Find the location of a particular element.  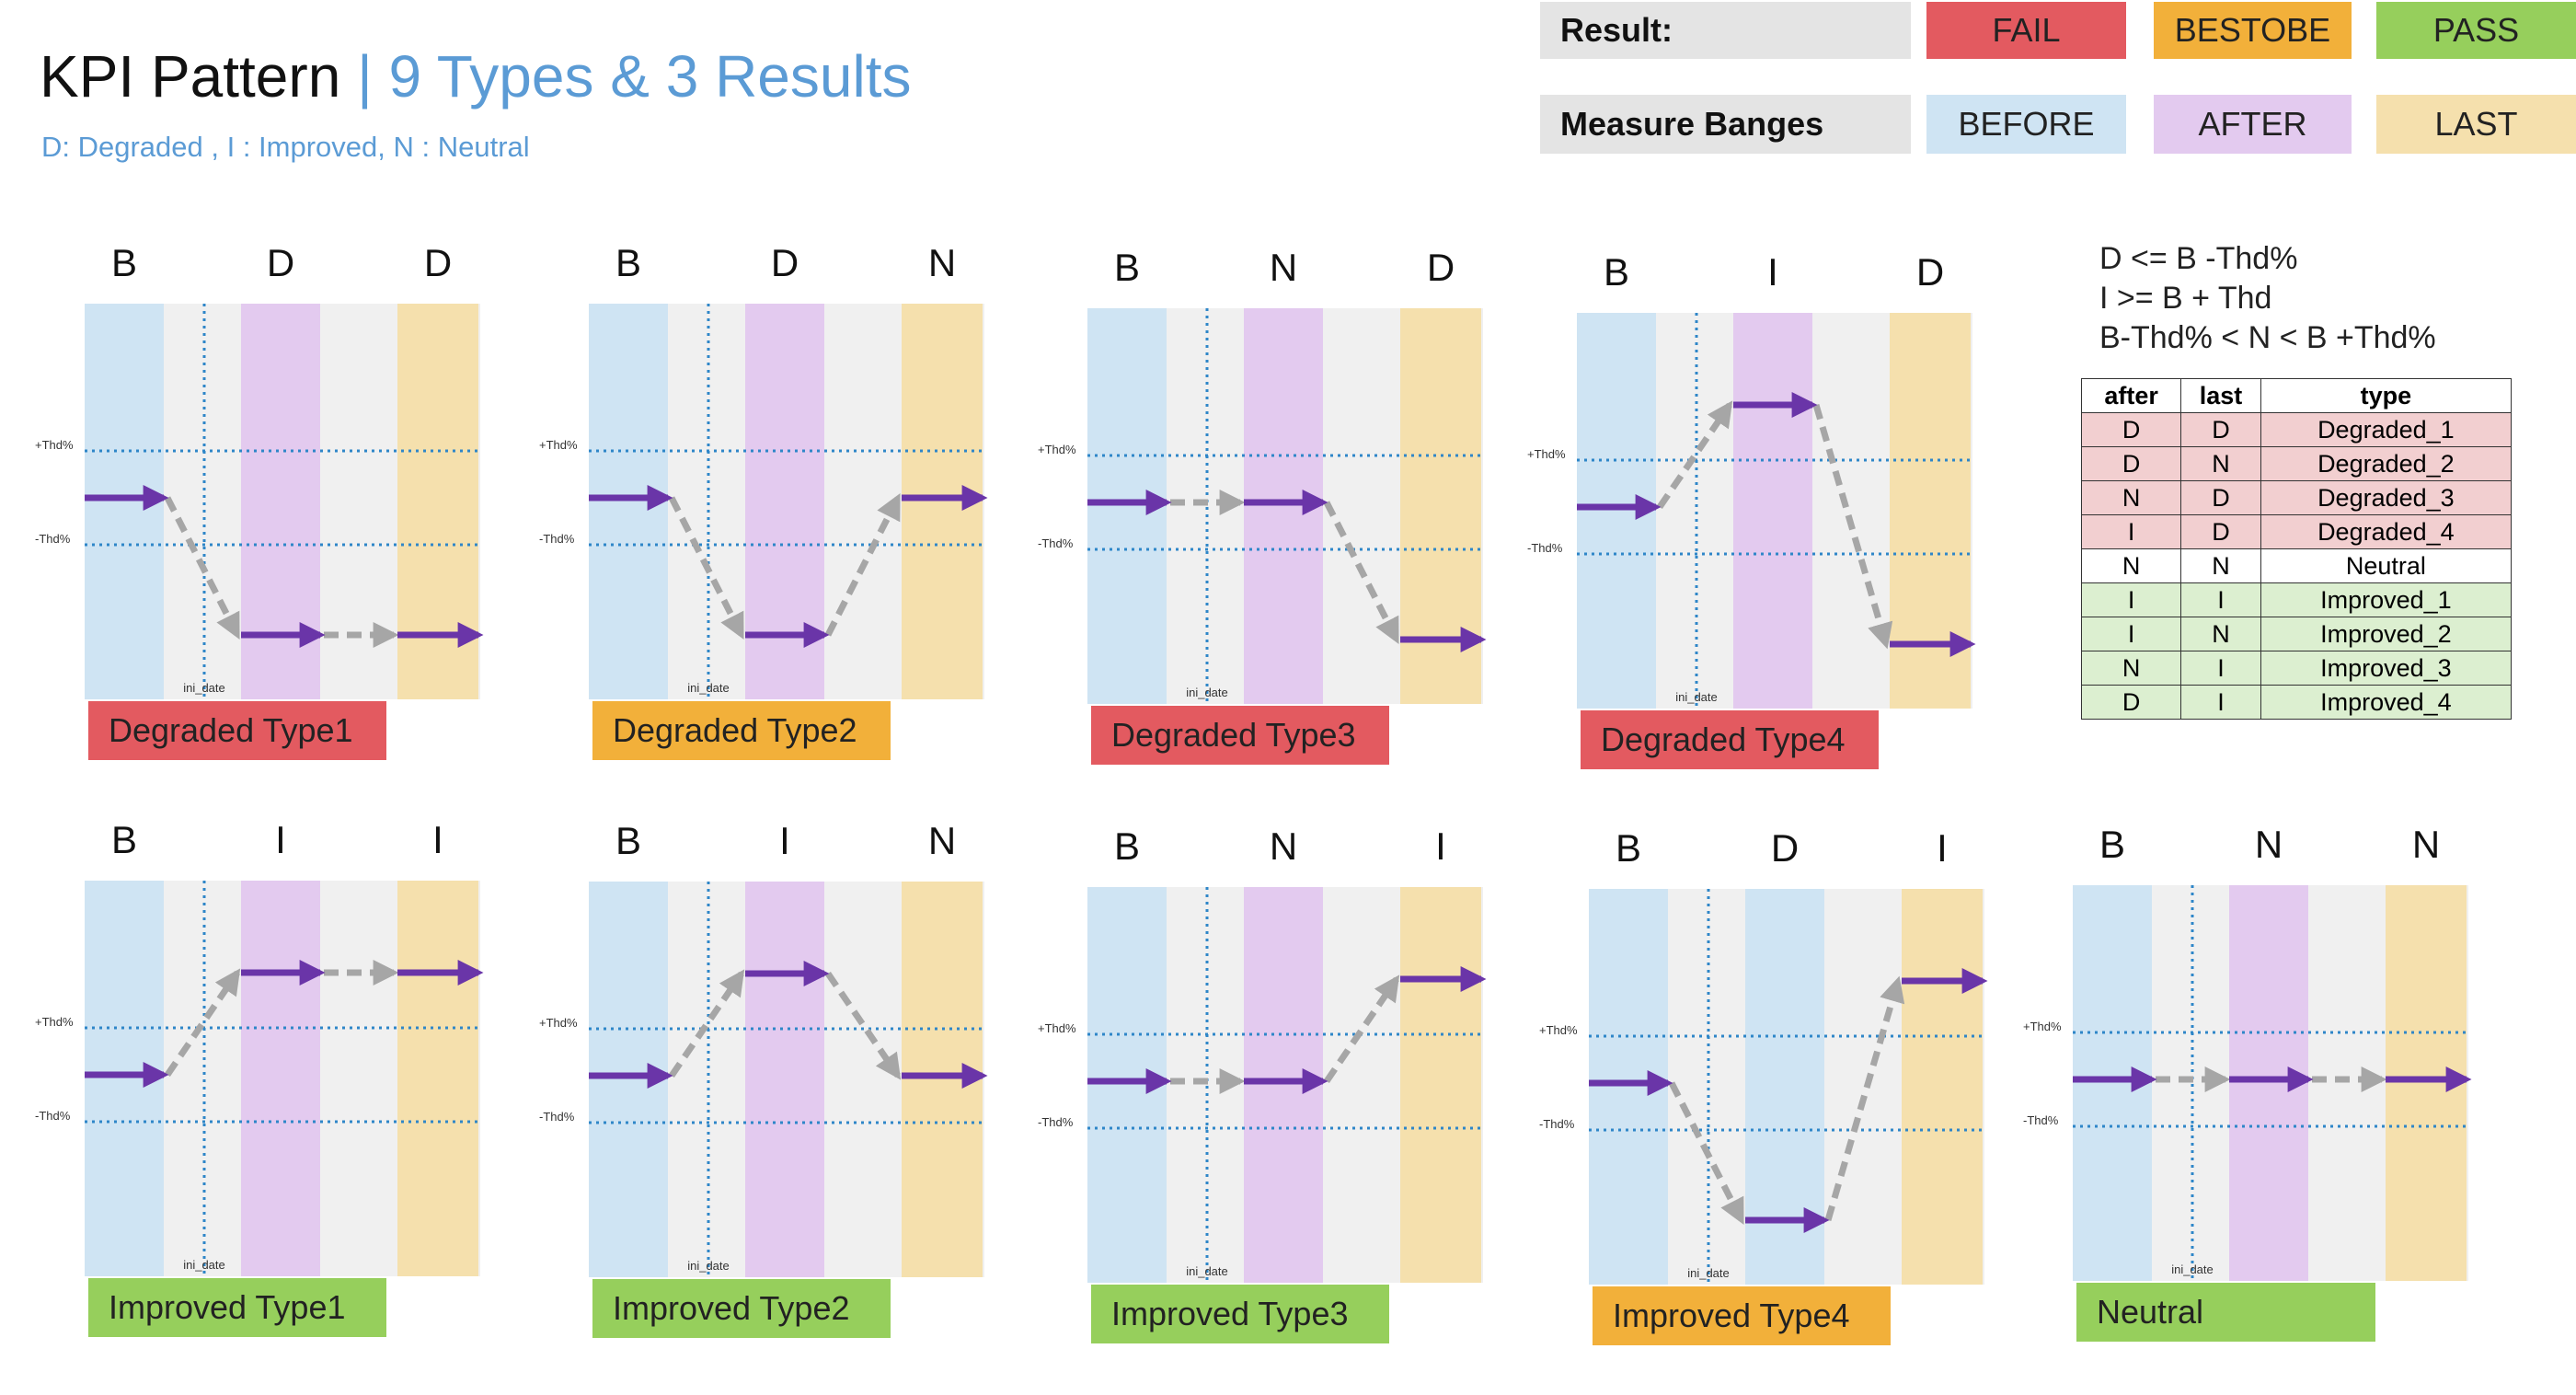

pattern-type-label: Degraded Type3 is located at coordinates (1240, 735).